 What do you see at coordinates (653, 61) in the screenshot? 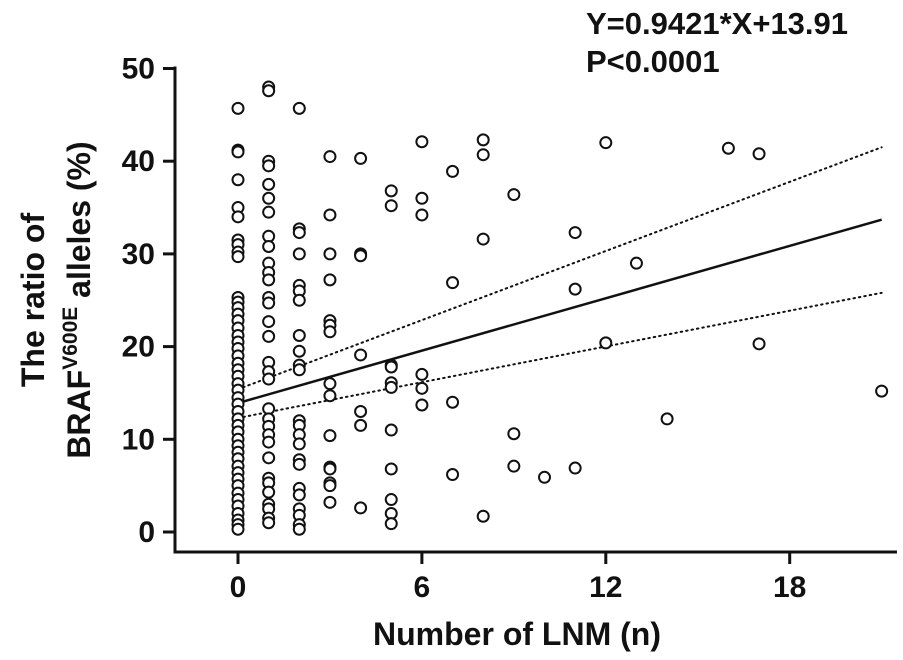
I see `p-value: P<0.0001` at bounding box center [653, 61].